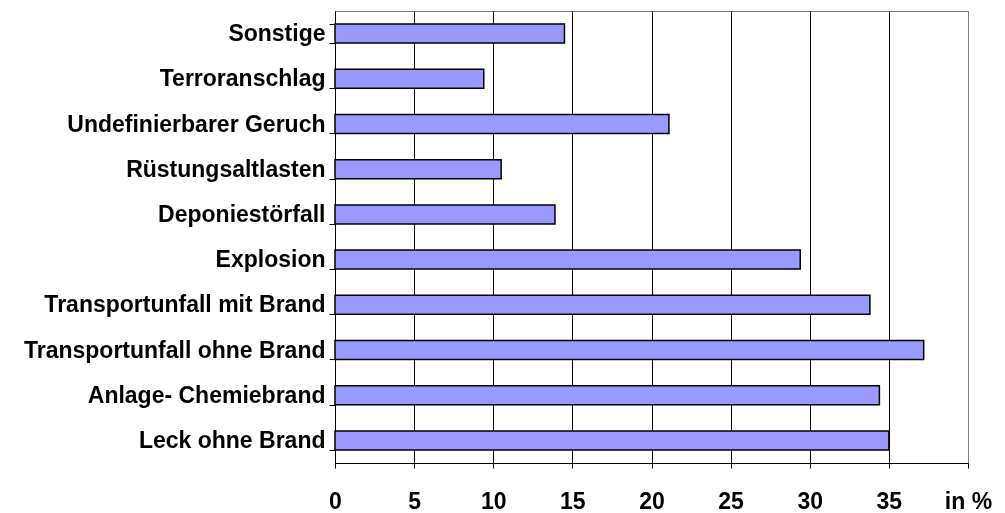  What do you see at coordinates (889, 500) in the screenshot?
I see `x-tick-label: 35` at bounding box center [889, 500].